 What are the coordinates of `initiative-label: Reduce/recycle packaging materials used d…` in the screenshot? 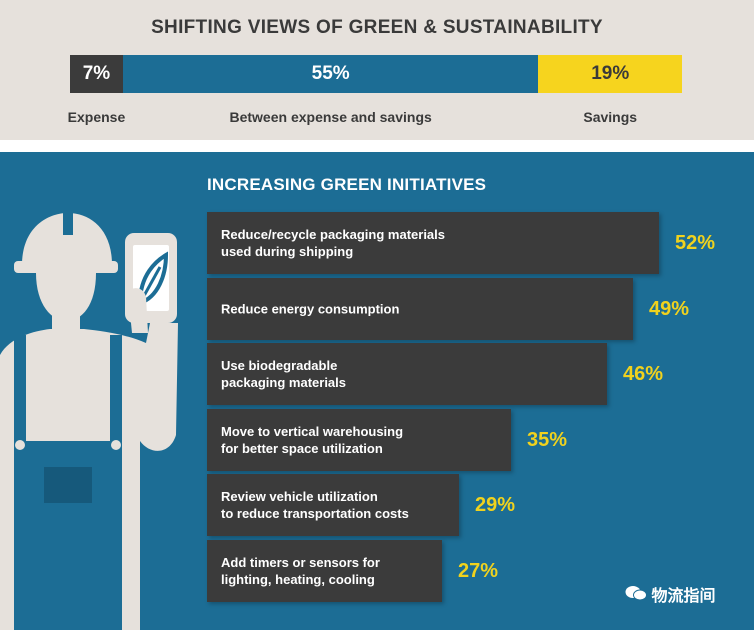 It's located at (436, 243).